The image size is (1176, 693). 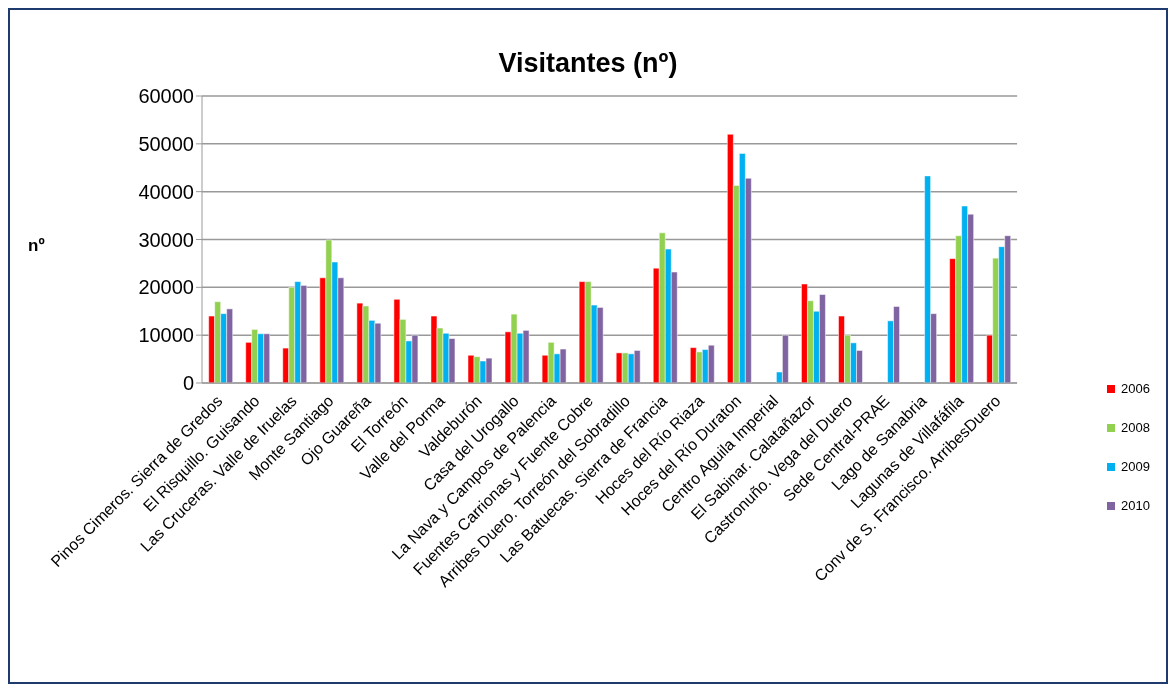 What do you see at coordinates (166, 335) in the screenshot?
I see `y-tick-label: 10000` at bounding box center [166, 335].